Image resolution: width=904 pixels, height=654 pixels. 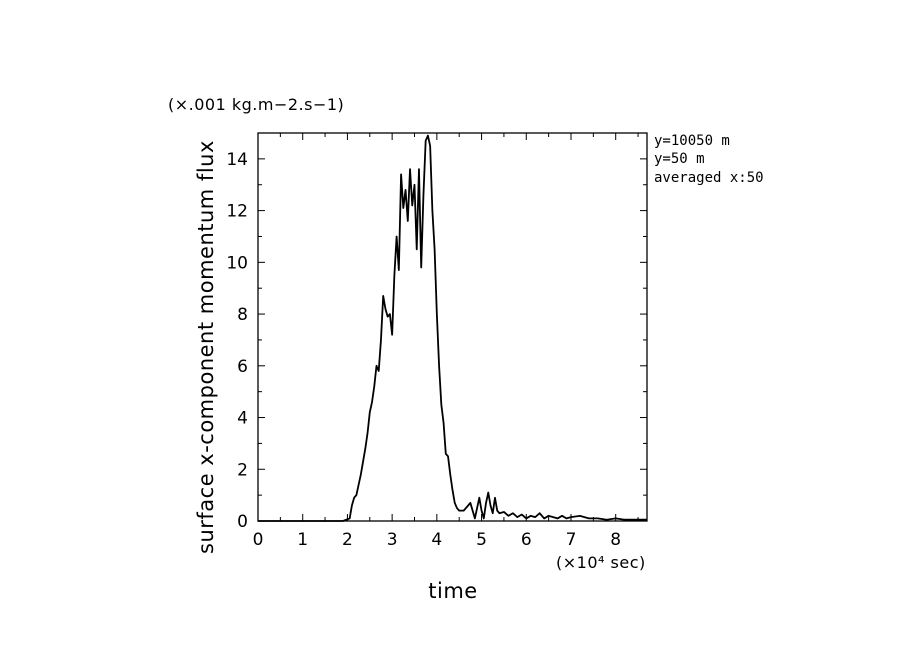 What do you see at coordinates (256, 104) in the screenshot?
I see `y-unit-label: (×.001 kg.m−2.s−1)` at bounding box center [256, 104].